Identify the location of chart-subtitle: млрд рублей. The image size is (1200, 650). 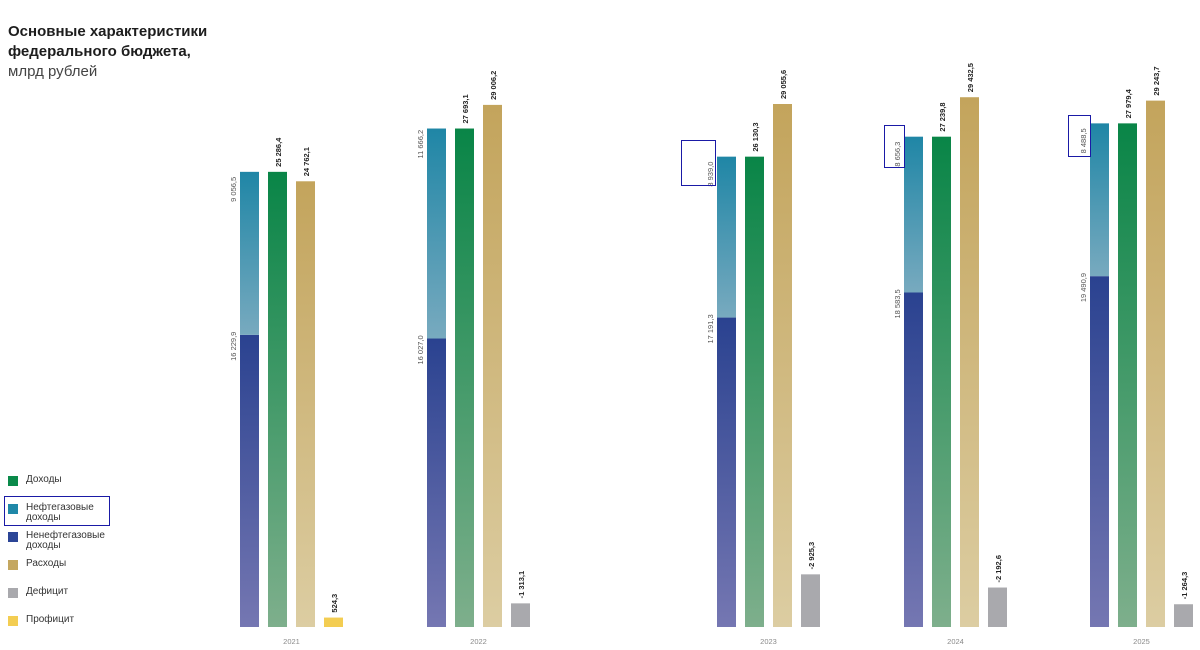
(53, 71).